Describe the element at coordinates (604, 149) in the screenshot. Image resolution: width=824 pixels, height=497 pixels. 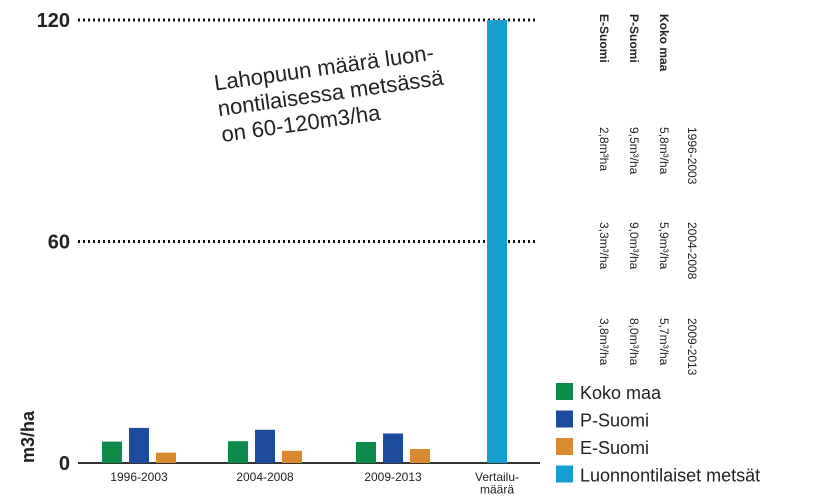
I see `table-cell: 2,8m³ha` at that location.